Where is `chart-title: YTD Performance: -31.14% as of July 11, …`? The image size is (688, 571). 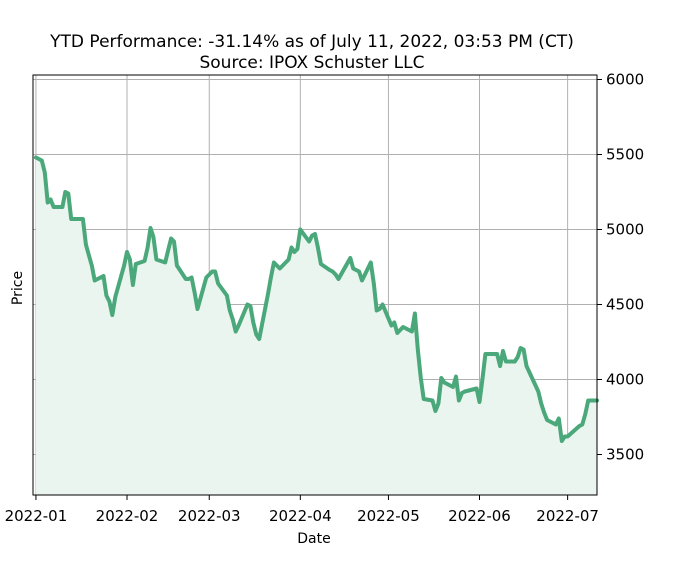 chart-title: YTD Performance: -31.14% as of July 11, … is located at coordinates (311, 42).